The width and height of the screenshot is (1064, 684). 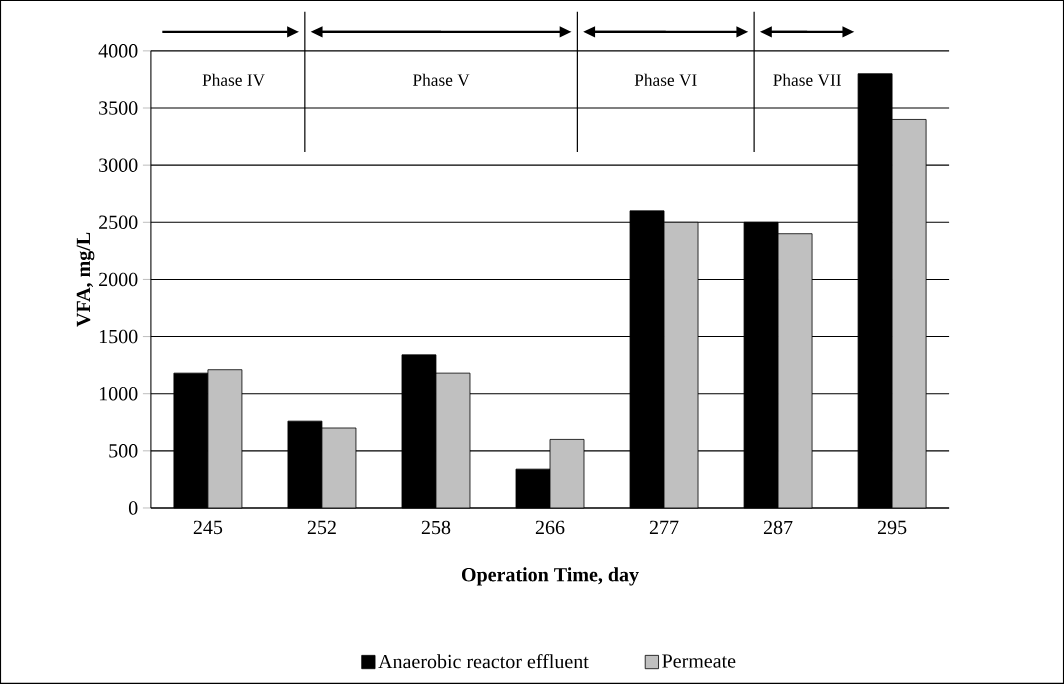 What do you see at coordinates (664, 527) in the screenshot?
I see `x-tick-label: 277` at bounding box center [664, 527].